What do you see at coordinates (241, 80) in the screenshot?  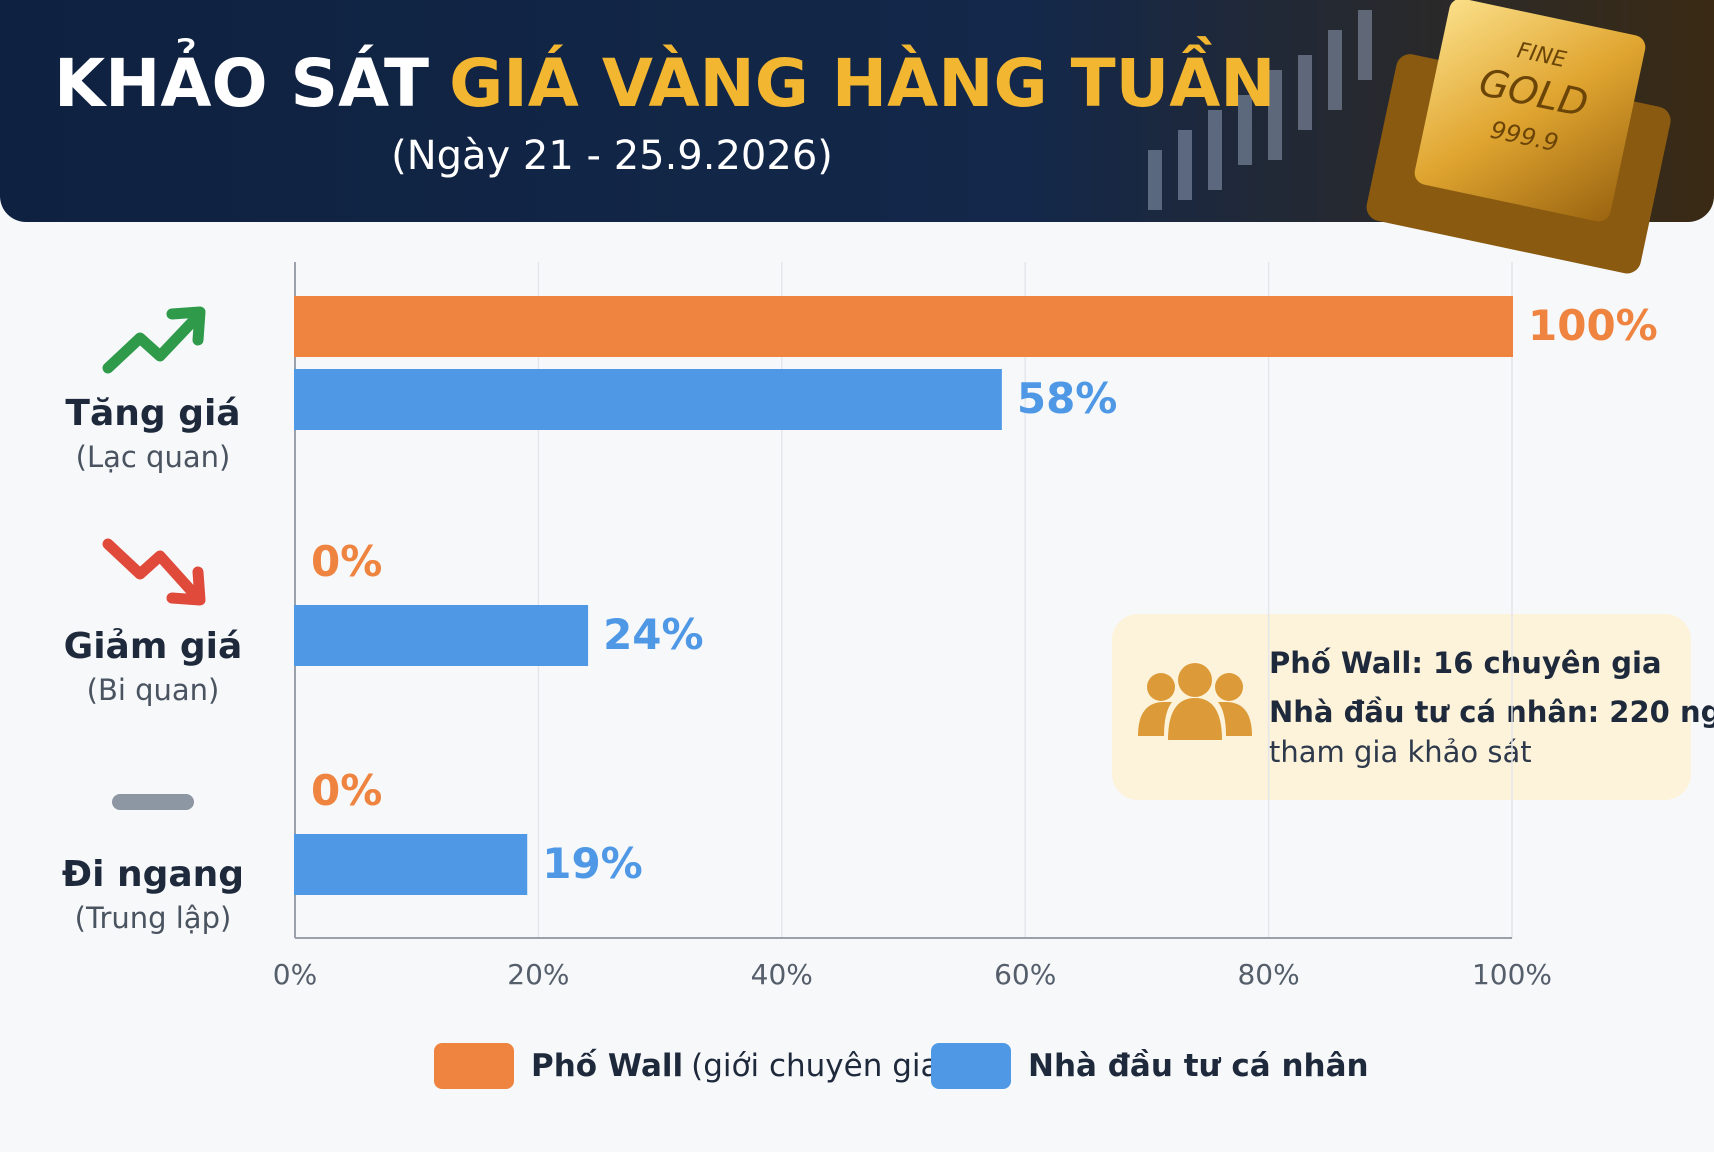 I see `title-part: KHẢO SÁT` at bounding box center [241, 80].